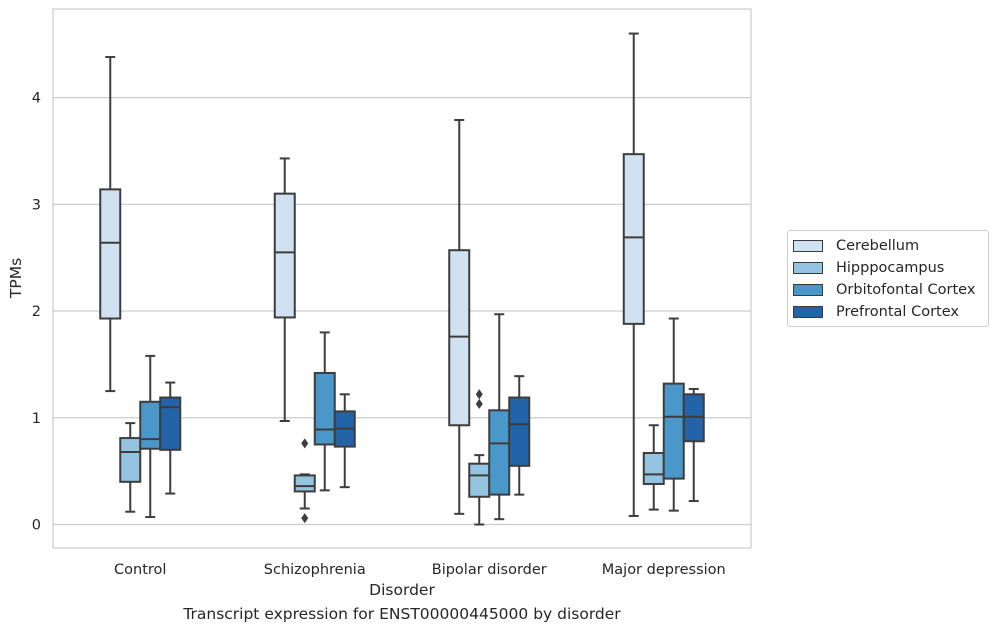 The image size is (999, 634). Describe the element at coordinates (897, 312) in the screenshot. I see `legend-label: Prefrontal Cortex` at that location.